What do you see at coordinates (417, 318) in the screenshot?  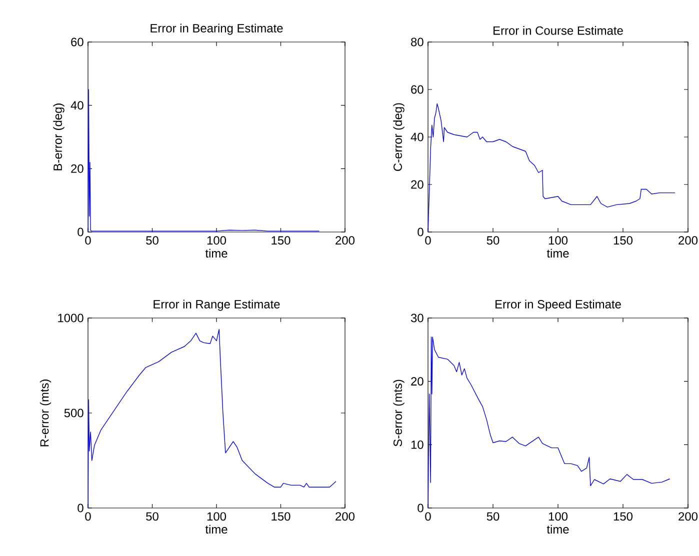 I see `y-tick-label: 30` at bounding box center [417, 318].